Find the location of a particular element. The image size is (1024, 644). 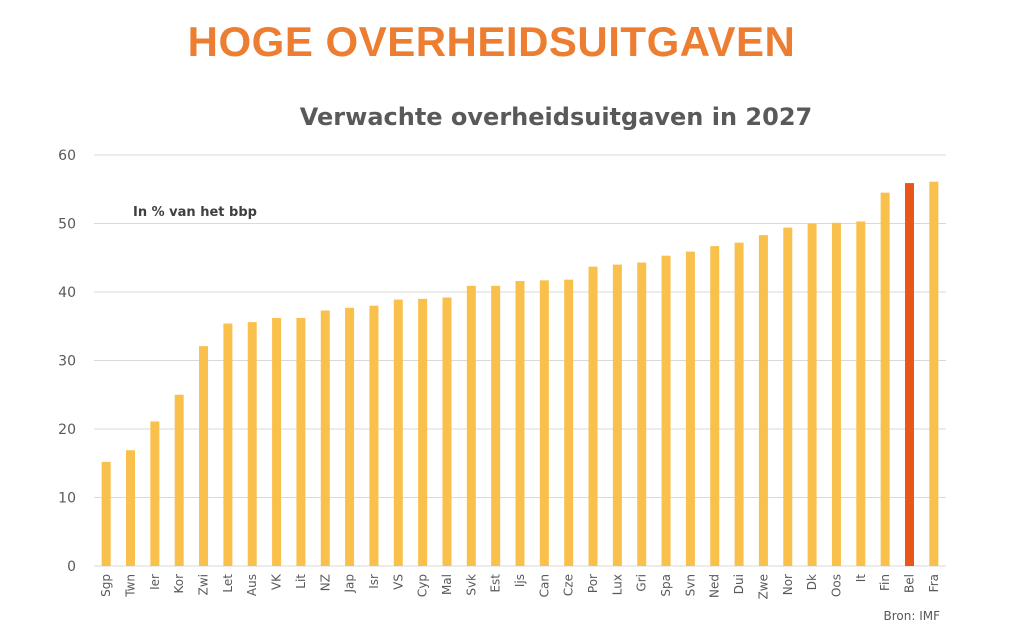

bar-fra is located at coordinates (934, 373).